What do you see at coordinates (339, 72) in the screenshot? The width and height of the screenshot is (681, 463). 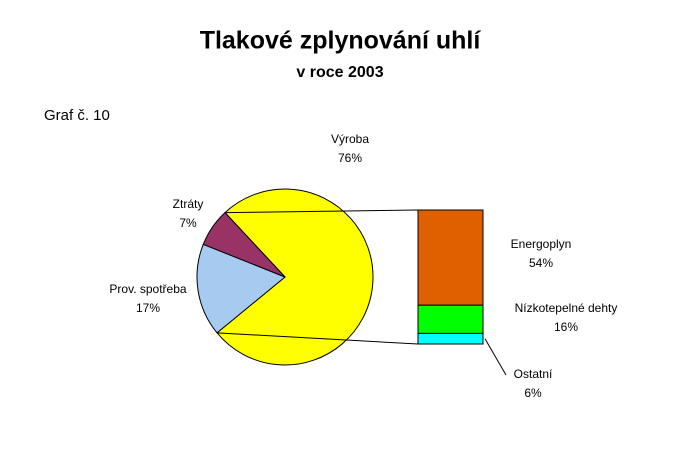 I see `chart-subtitle: v roce 2003` at bounding box center [339, 72].